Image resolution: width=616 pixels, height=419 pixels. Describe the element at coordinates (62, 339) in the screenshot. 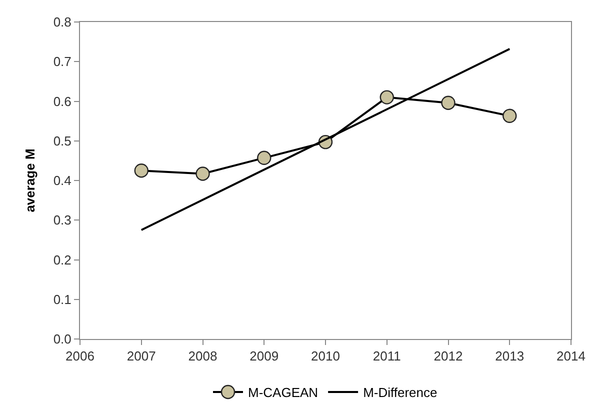

I see `y-tick-label: 0.0` at that location.